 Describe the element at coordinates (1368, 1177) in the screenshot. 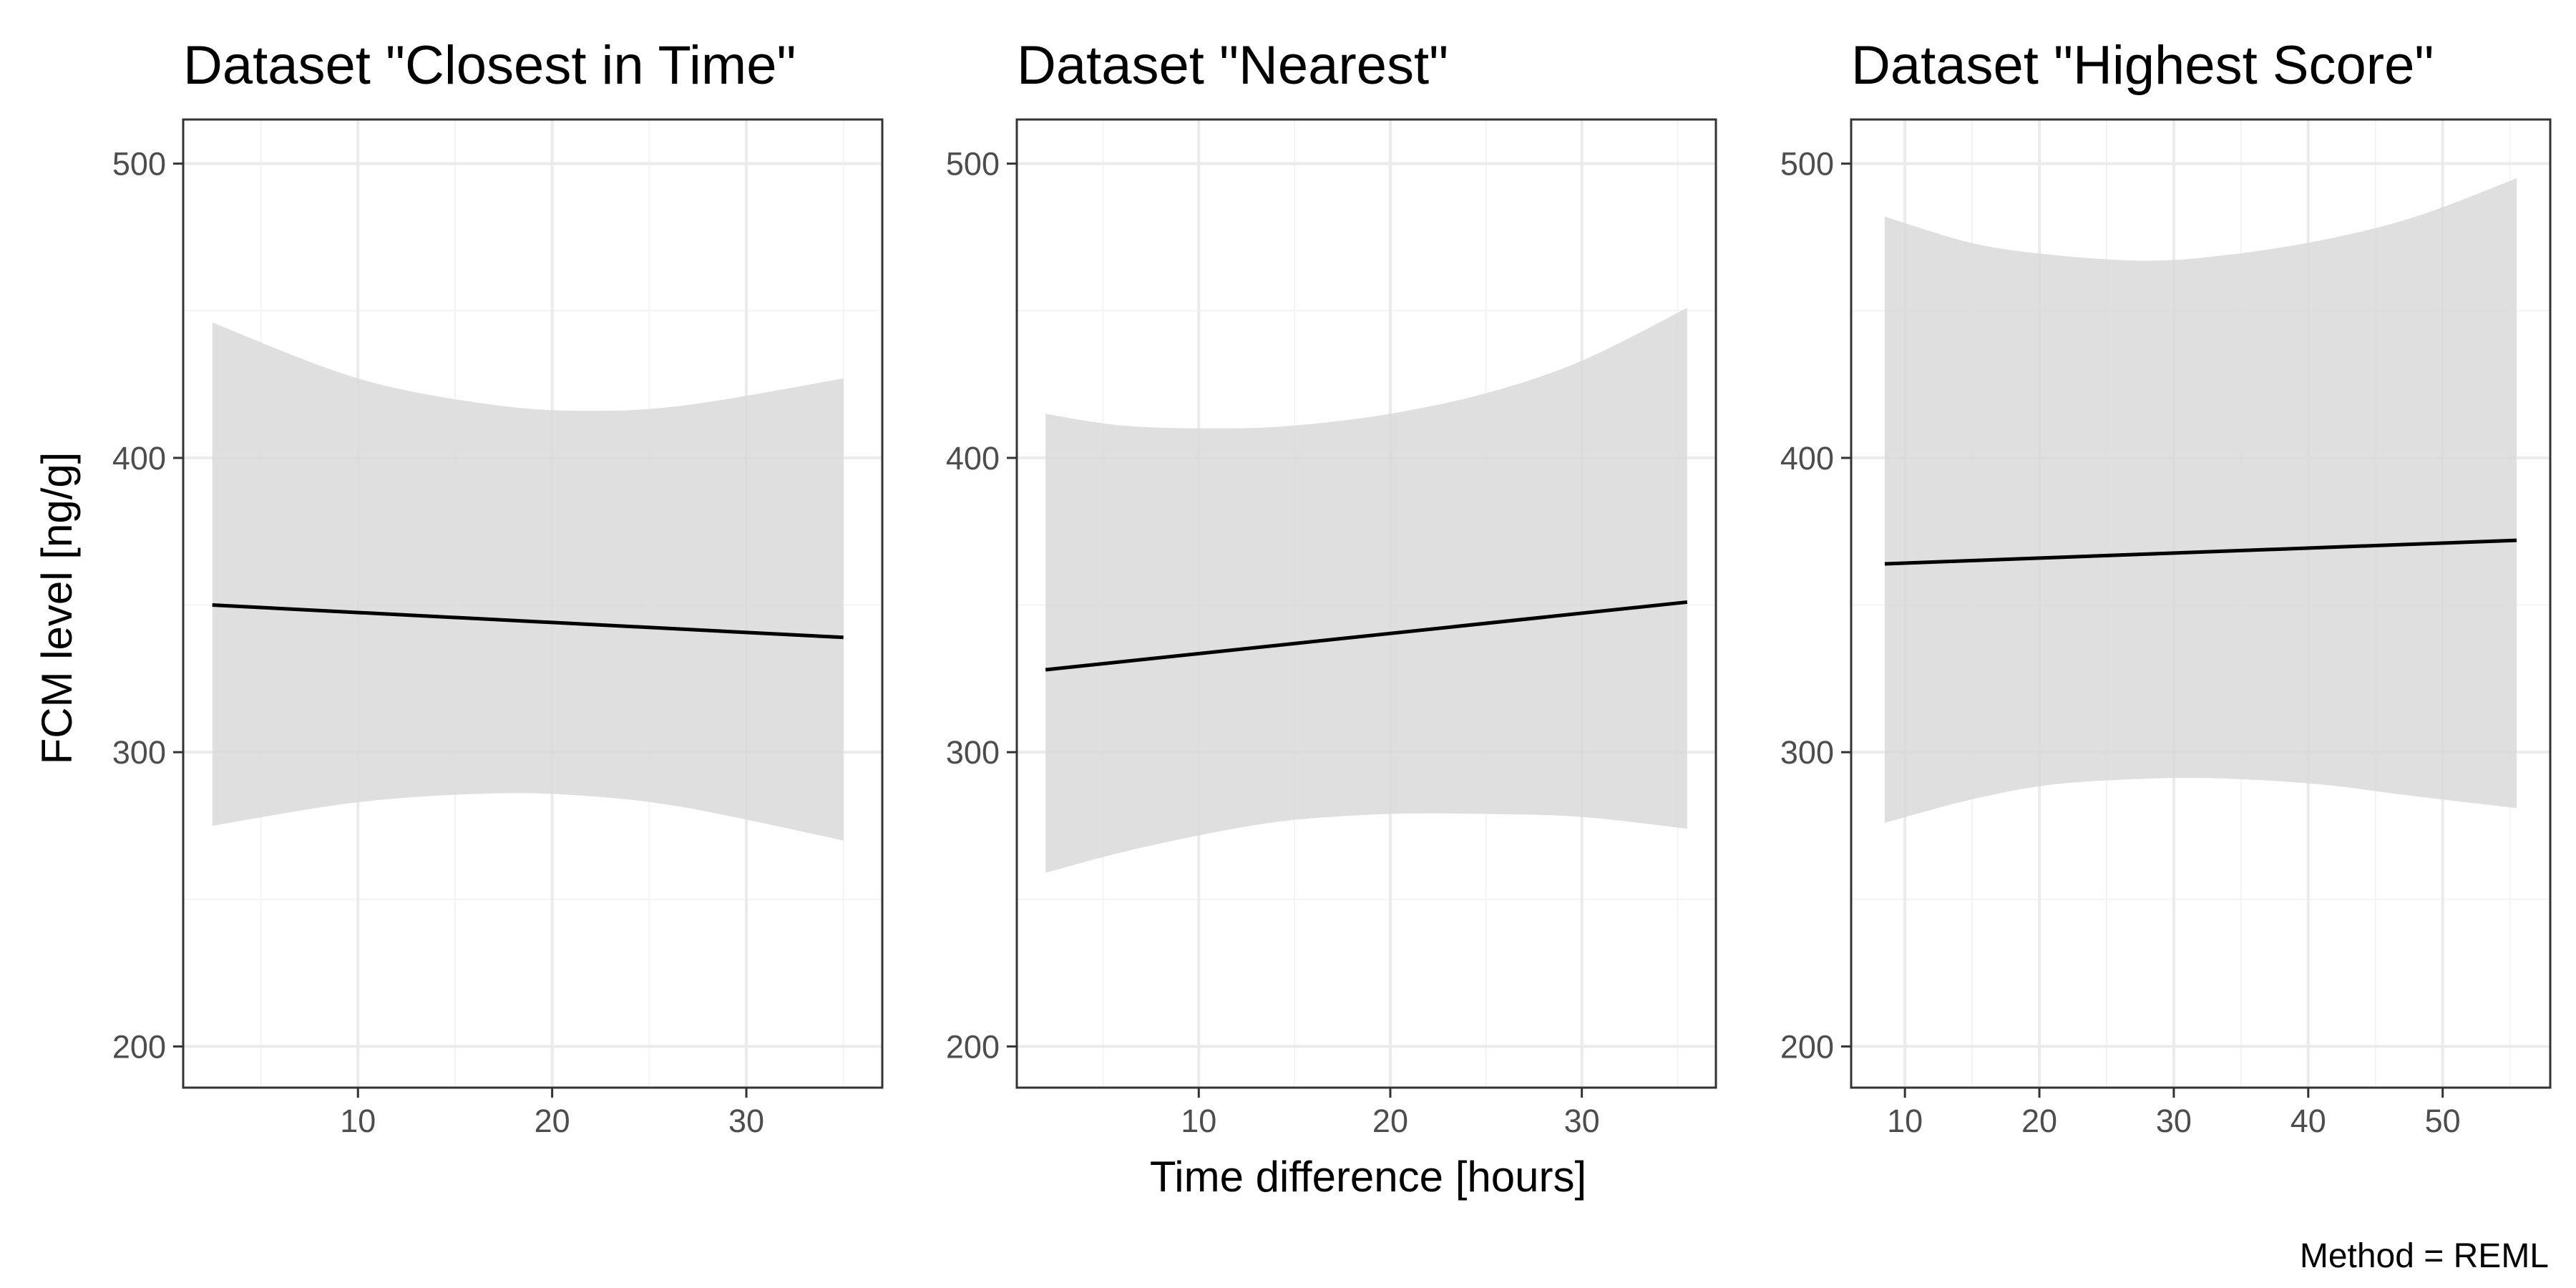

I see `x-axis-title: Time difference [hours]` at that location.